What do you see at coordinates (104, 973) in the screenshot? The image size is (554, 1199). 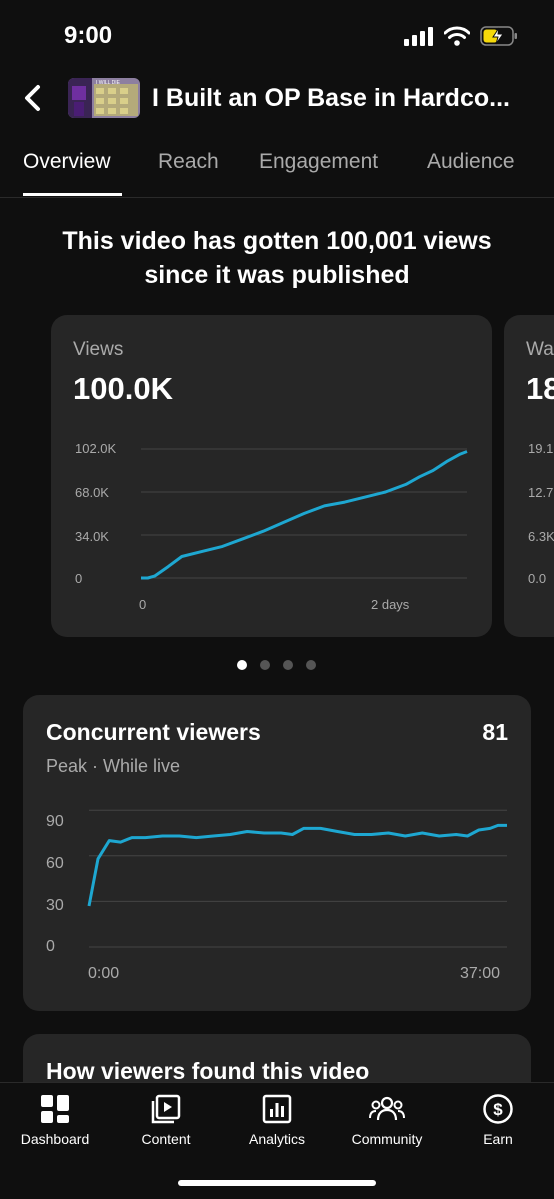 I see `cv-x-tick: 0:00` at bounding box center [104, 973].